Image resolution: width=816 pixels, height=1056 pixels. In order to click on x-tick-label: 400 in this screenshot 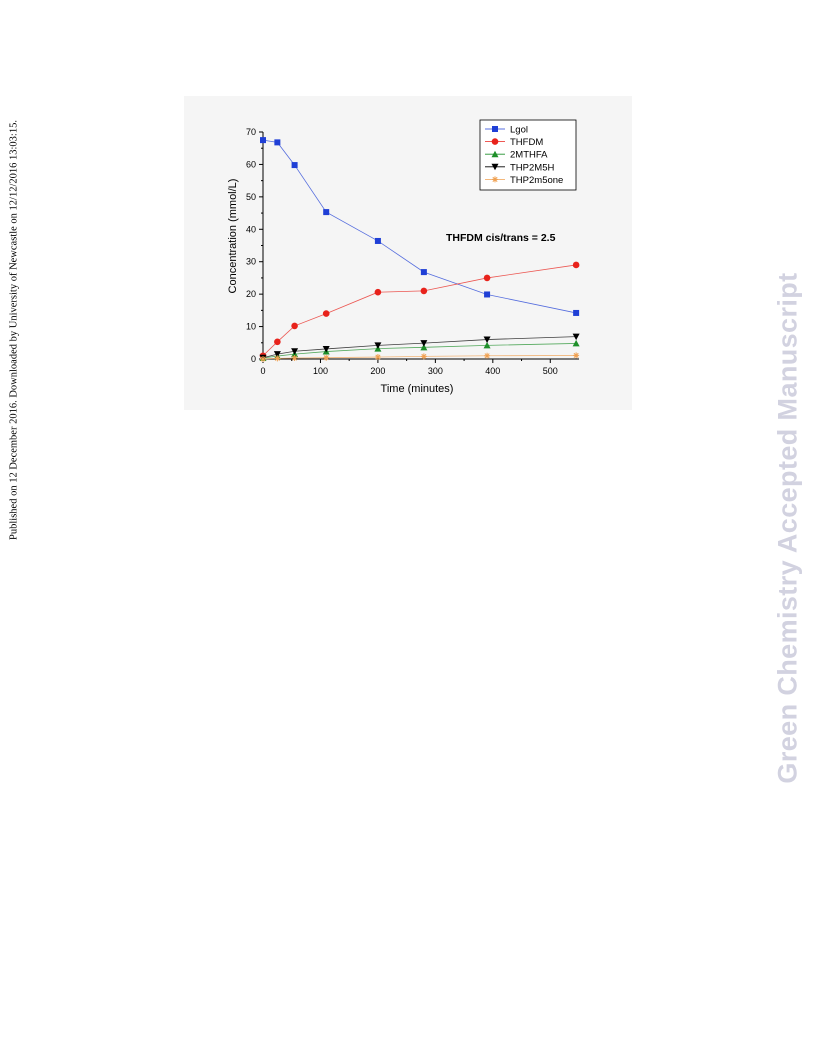, I will do `click(492, 371)`.